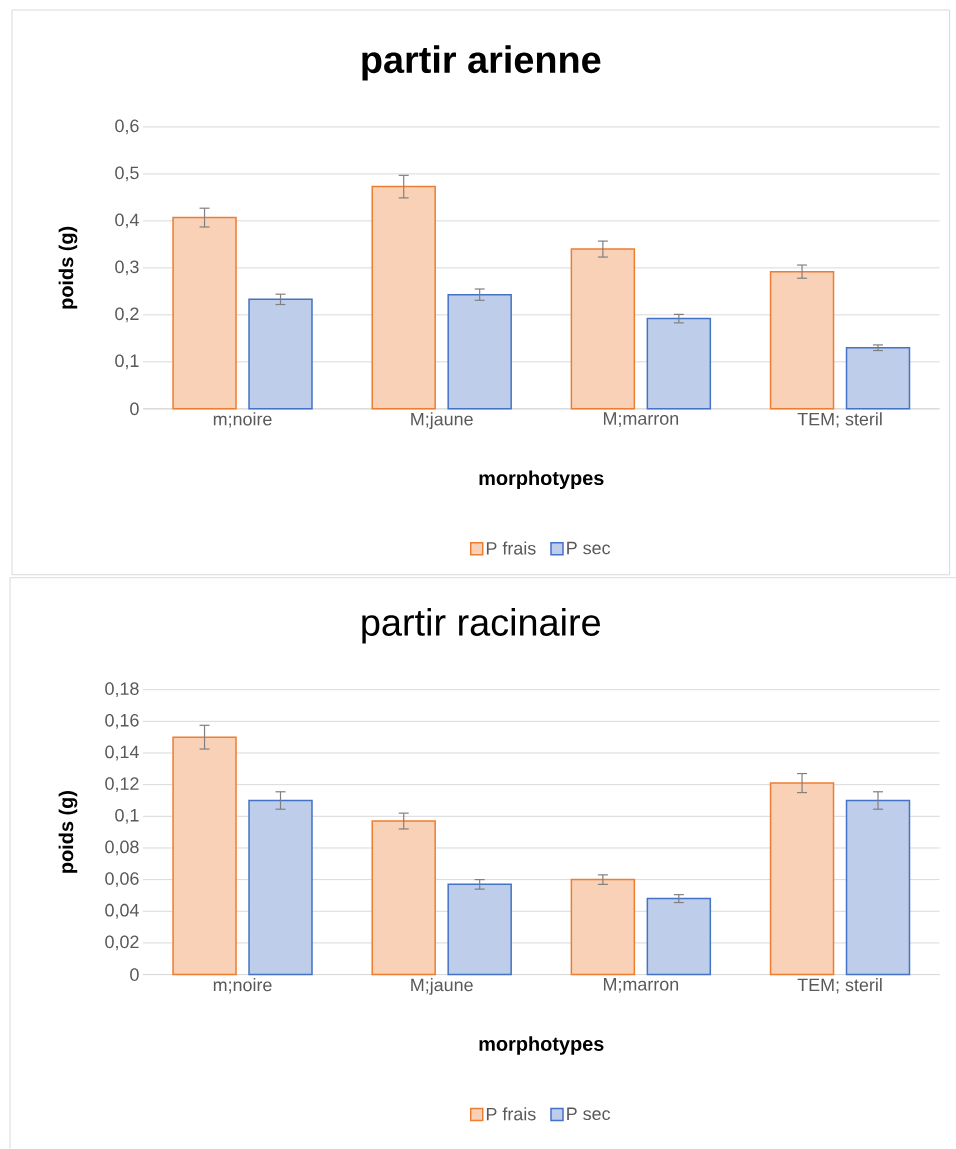 This screenshot has height=1149, width=956. Describe the element at coordinates (127, 174) in the screenshot. I see `y-tick-label: 0,5` at that location.